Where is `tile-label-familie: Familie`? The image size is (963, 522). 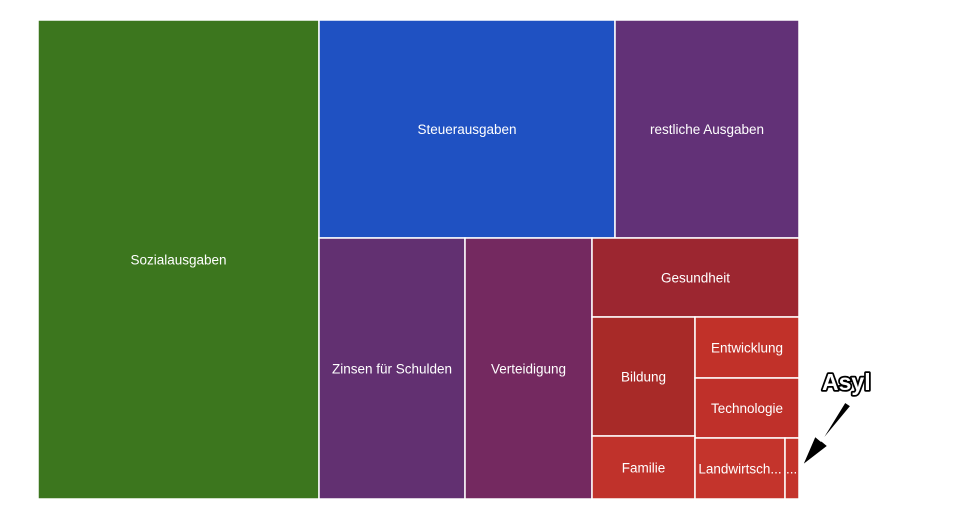 tile-label-familie: Familie is located at coordinates (644, 468).